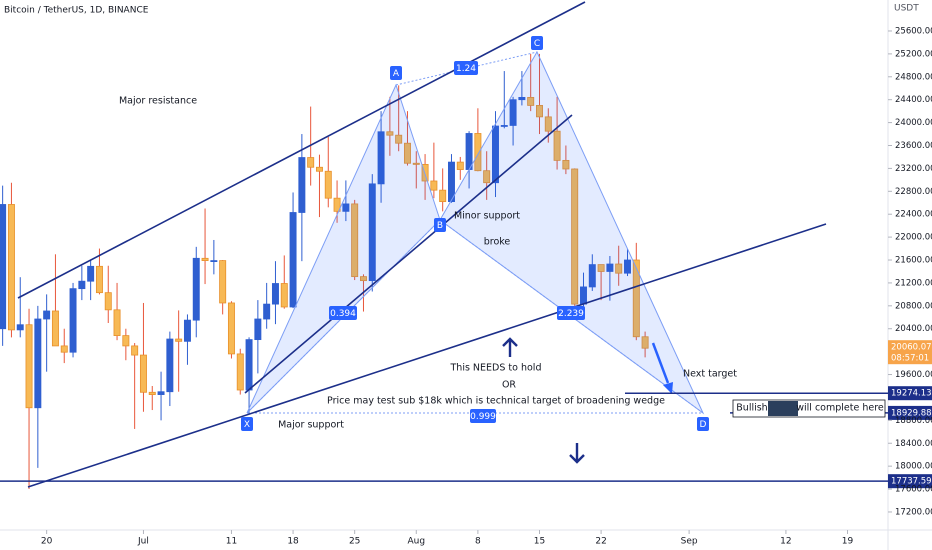  I want to click on annotation: This NEEDS to hold, so click(496, 368).